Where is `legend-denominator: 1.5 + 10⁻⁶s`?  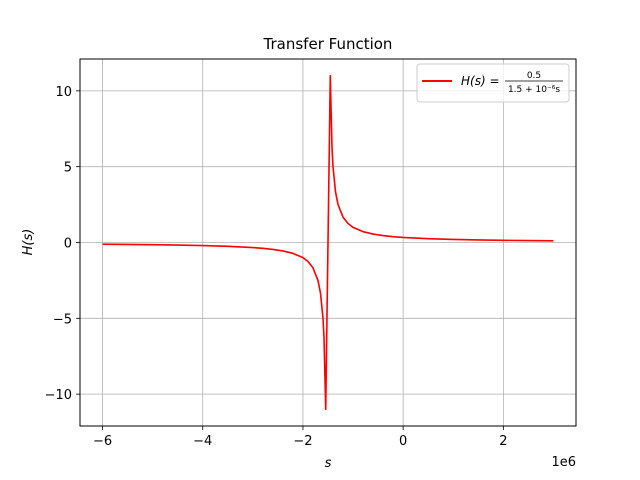
legend-denominator: 1.5 + 10⁻⁶s is located at coordinates (534, 90).